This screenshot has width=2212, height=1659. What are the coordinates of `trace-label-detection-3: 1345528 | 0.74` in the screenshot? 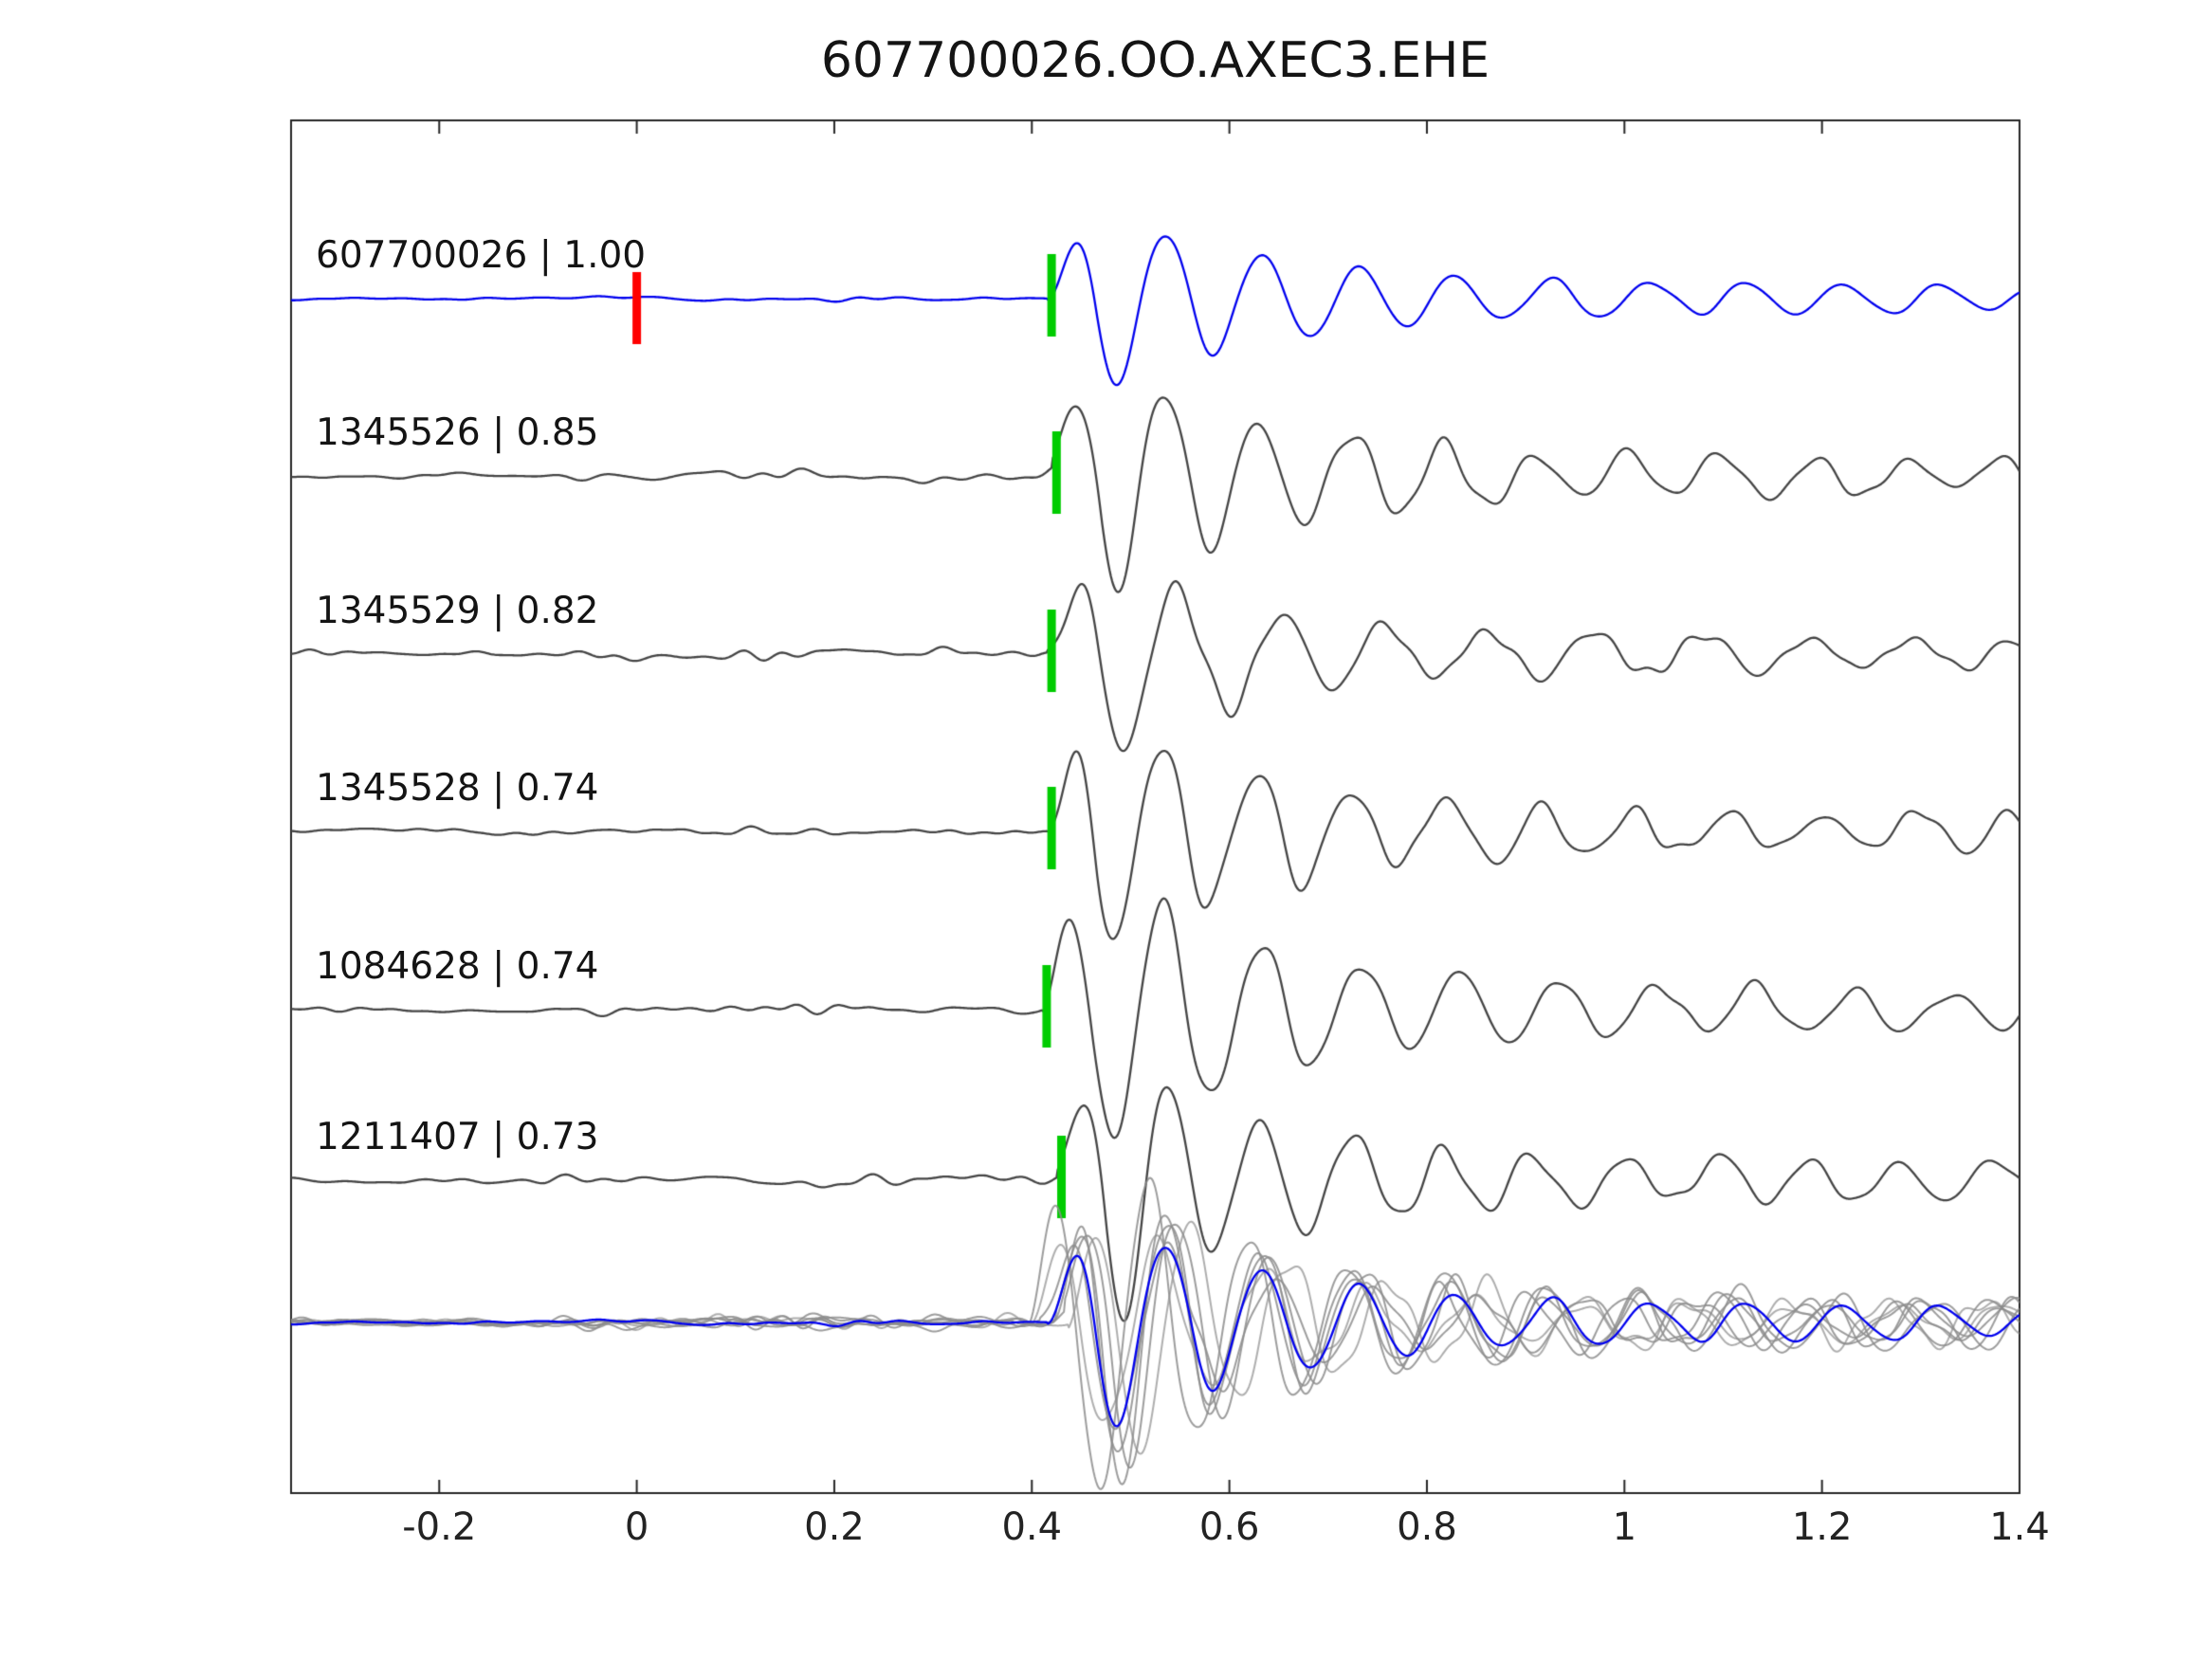 It's located at (457, 788).